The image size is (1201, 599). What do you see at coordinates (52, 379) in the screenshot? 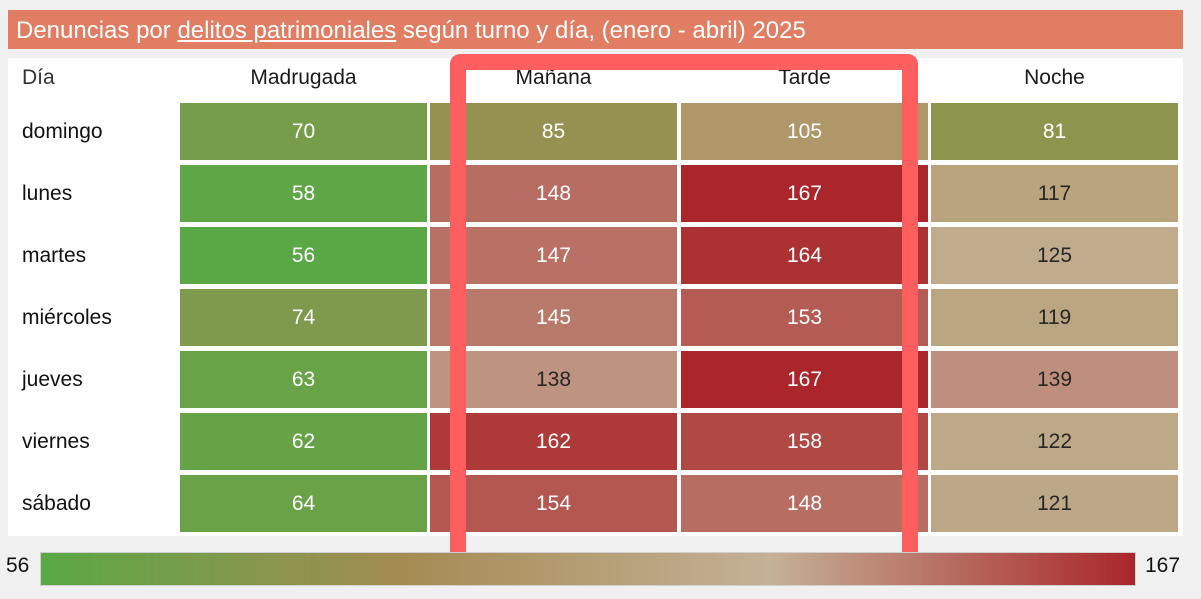
I see `row-label: jueves` at bounding box center [52, 379].